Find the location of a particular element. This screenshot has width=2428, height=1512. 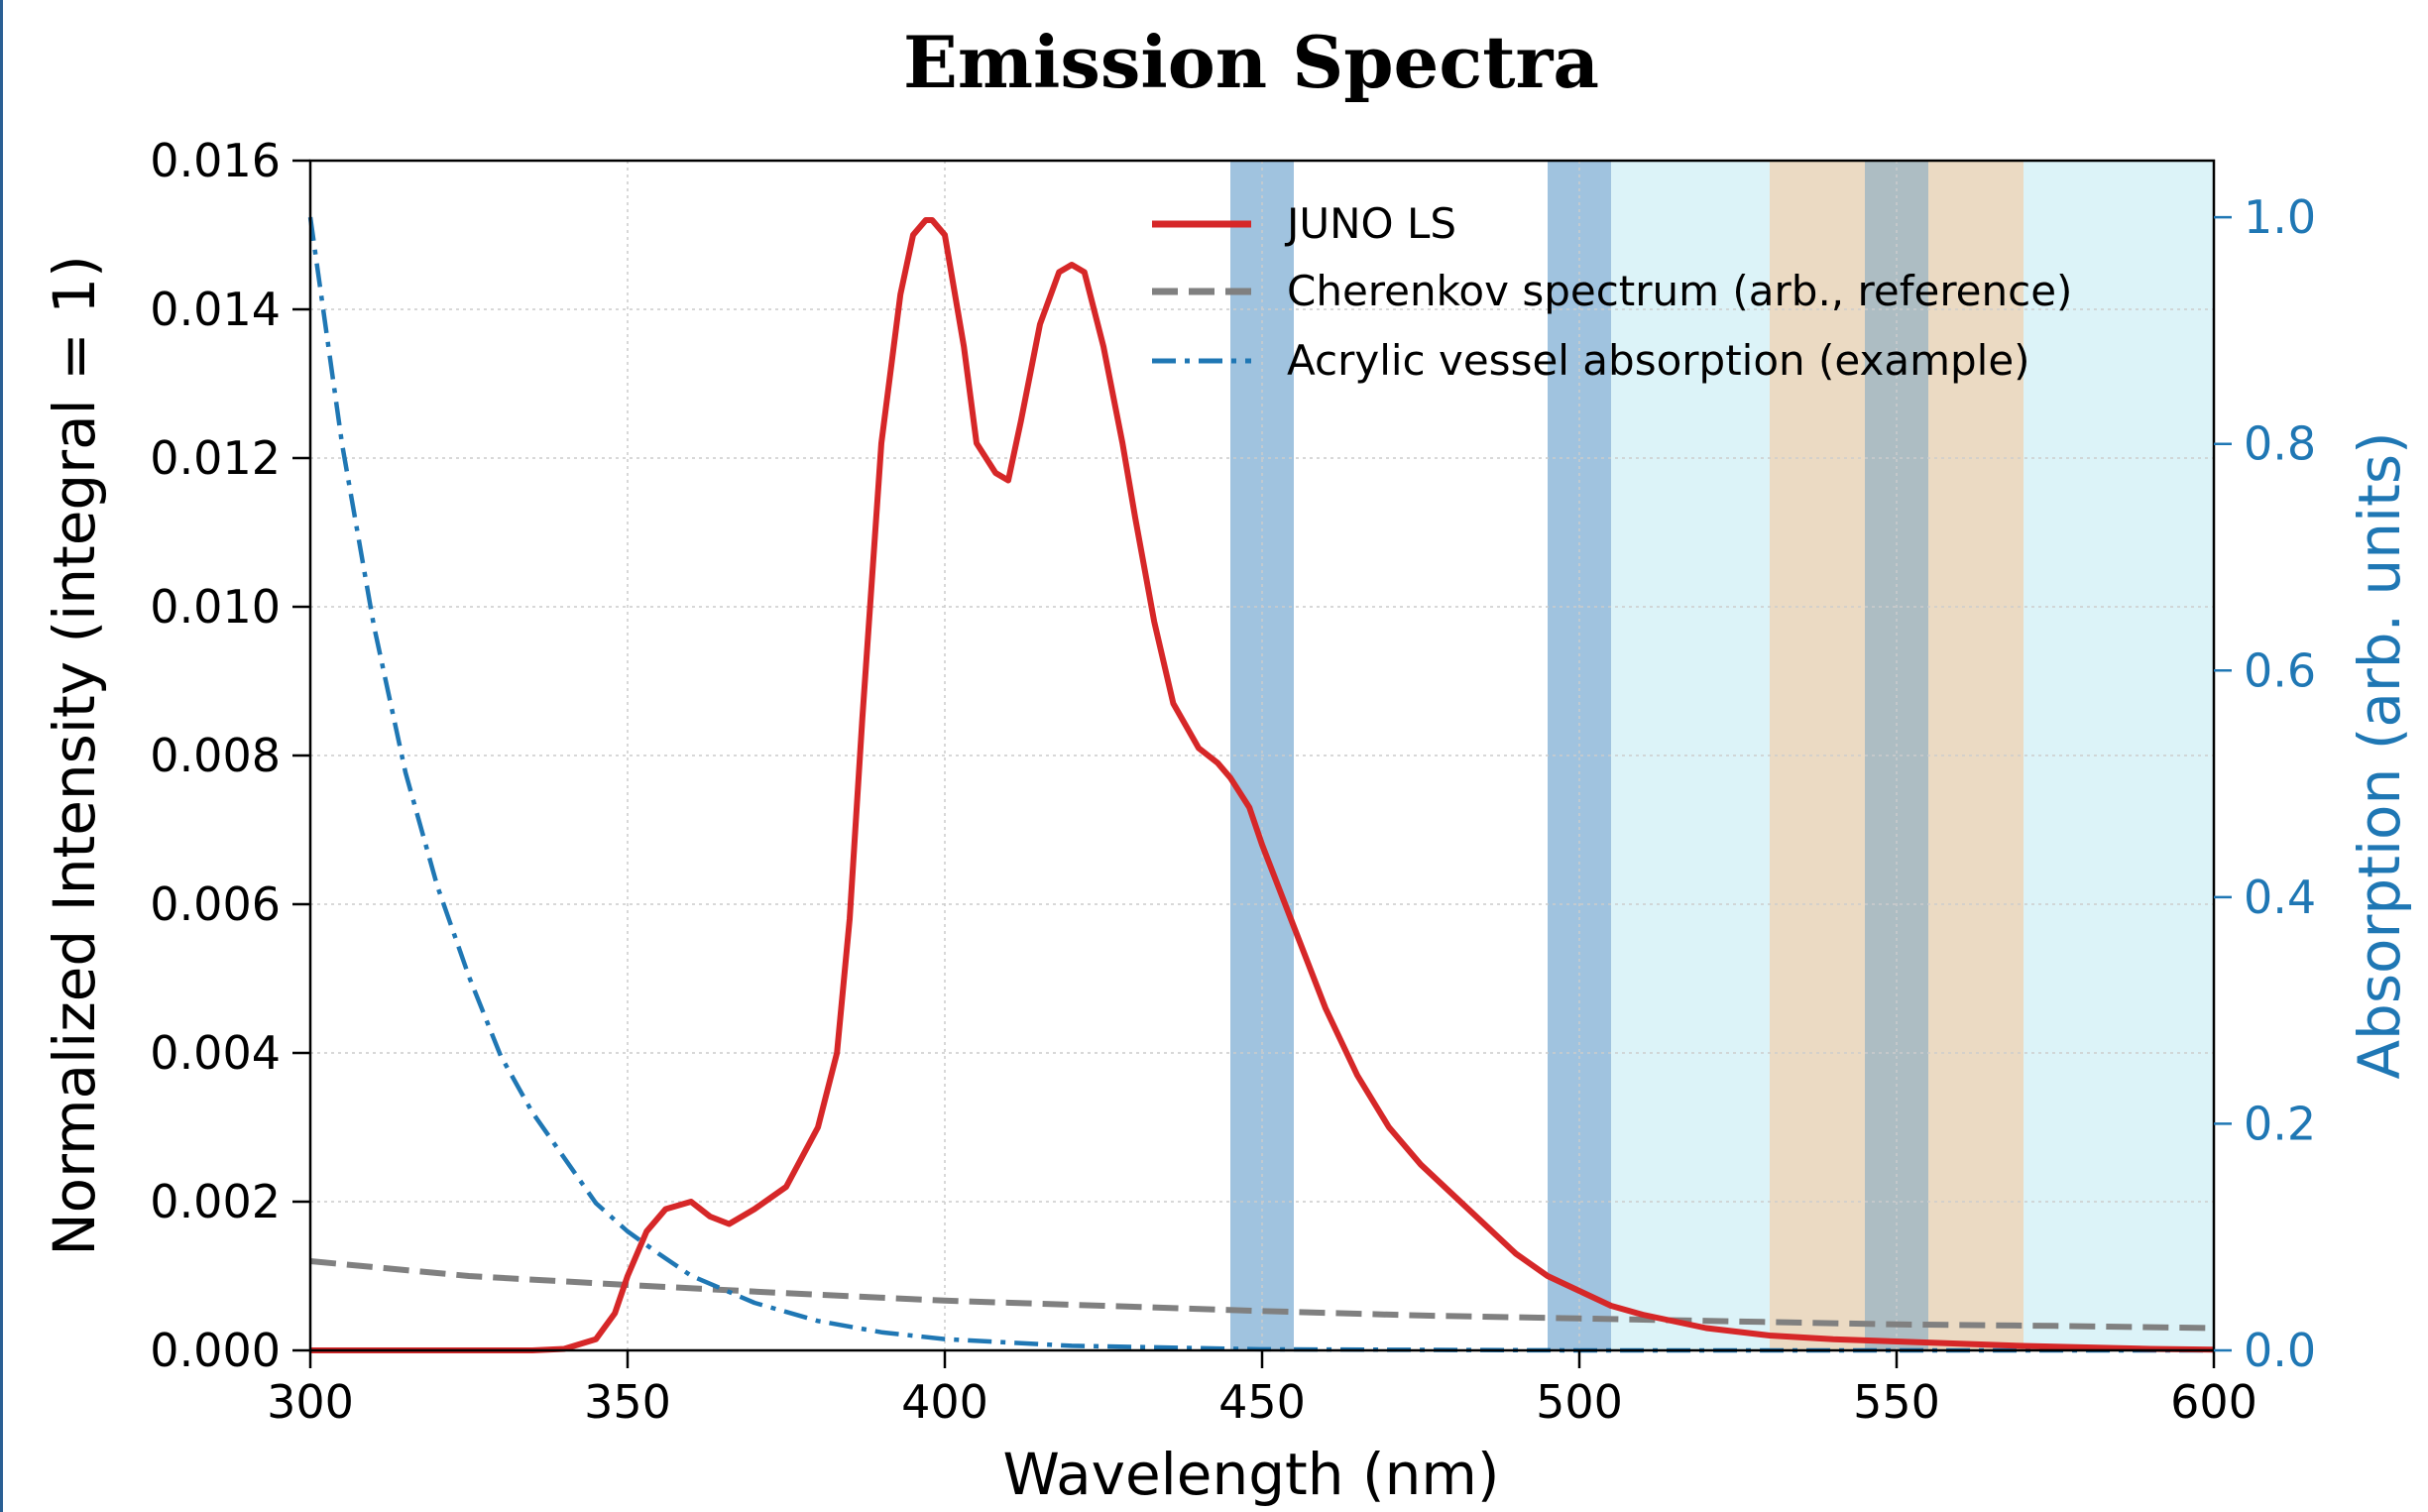

y-tick-label: 0.016 is located at coordinates (215, 160).